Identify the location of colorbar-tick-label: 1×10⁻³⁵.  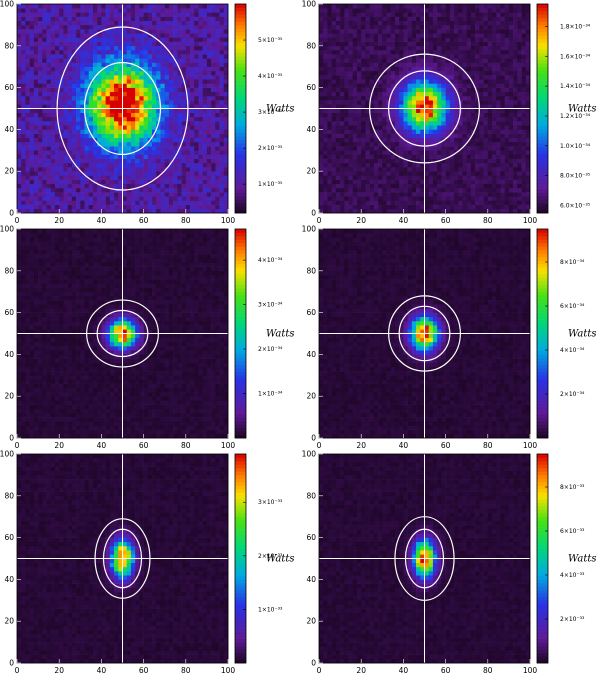
(270, 184).